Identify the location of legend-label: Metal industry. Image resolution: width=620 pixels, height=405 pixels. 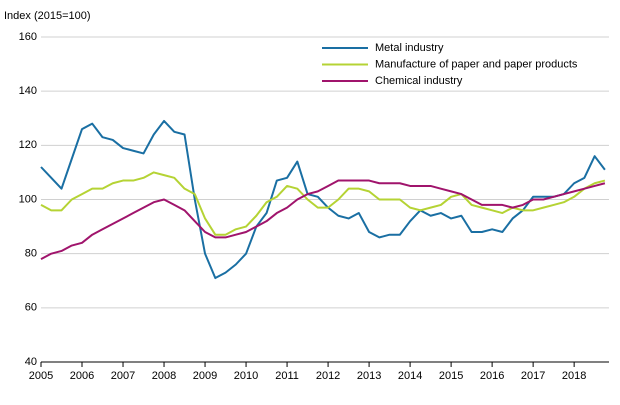
(409, 48).